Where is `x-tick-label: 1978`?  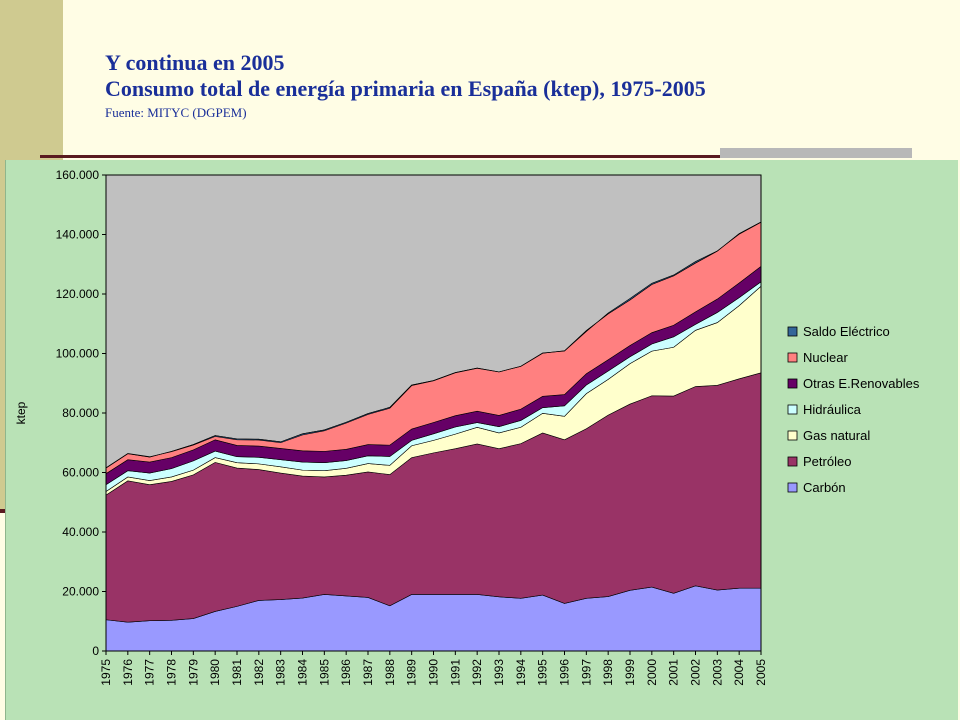 x-tick-label: 1978 is located at coordinates (172, 672).